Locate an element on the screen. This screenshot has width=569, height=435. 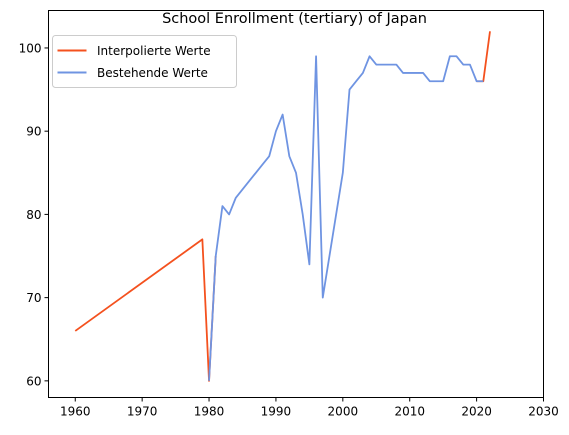
x-tick-label: 2000 is located at coordinates (343, 412).